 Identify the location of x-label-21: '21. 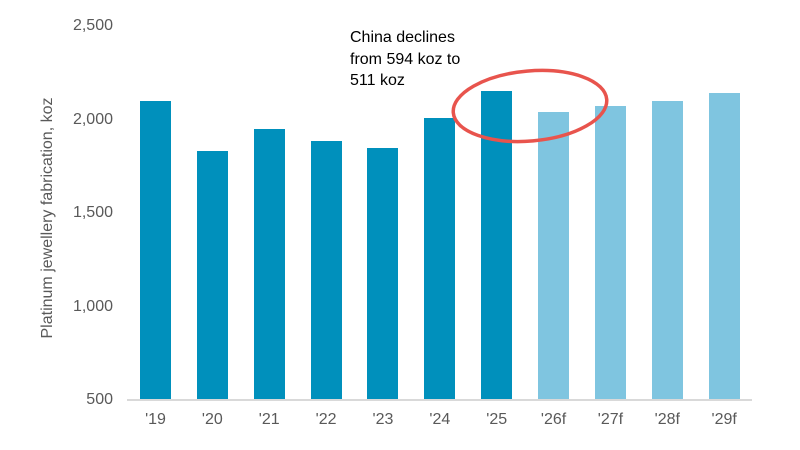
(269, 419).